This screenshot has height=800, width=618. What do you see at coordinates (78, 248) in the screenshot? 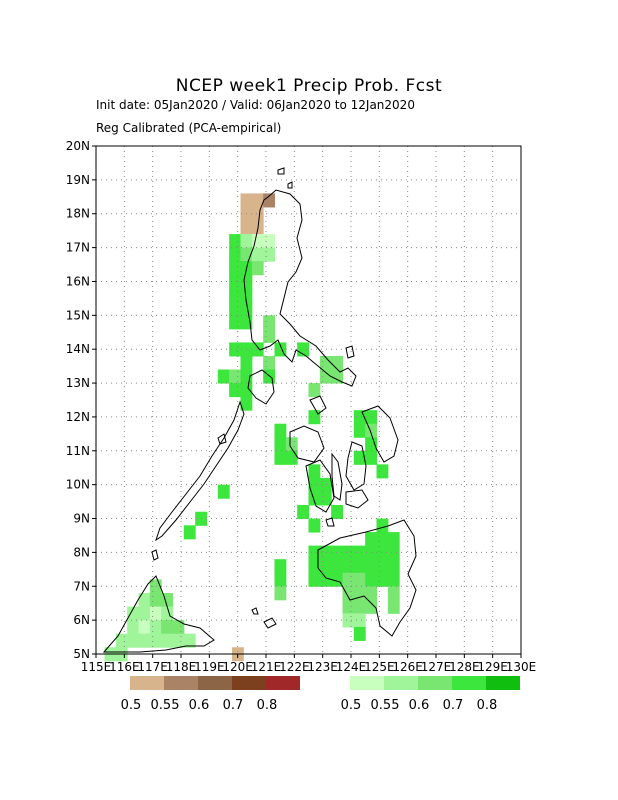
I see `lat-label: 17N` at bounding box center [78, 248].